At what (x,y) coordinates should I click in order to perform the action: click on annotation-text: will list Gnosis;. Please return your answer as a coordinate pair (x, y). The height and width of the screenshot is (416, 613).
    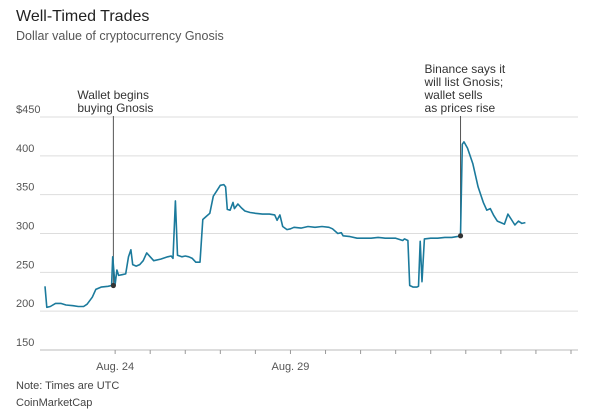
    Looking at the image, I should click on (464, 82).